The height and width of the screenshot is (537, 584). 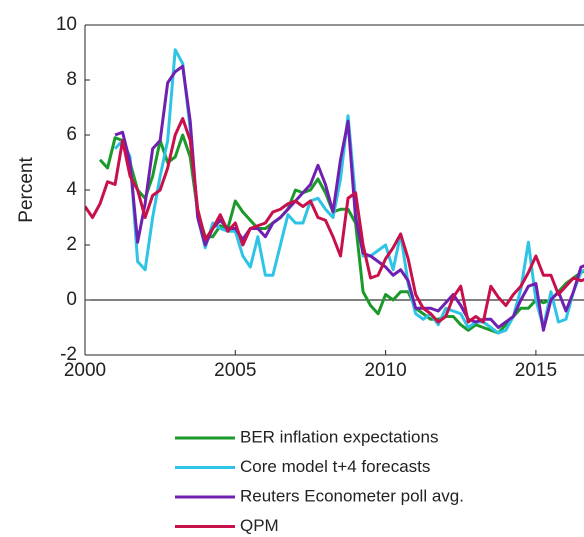 I want to click on x-tick-label: 2010, so click(x=385, y=370).